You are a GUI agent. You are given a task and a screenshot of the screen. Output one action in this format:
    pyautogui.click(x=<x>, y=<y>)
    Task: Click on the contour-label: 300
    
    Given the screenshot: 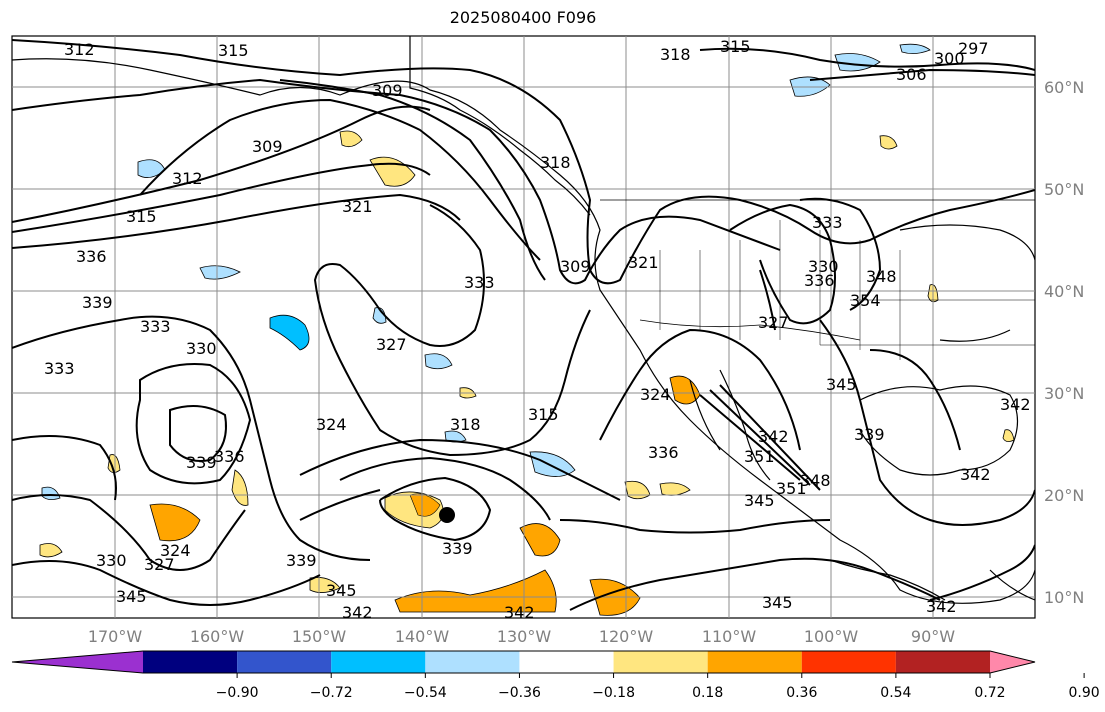 What is the action you would take?
    pyautogui.click(x=949, y=58)
    